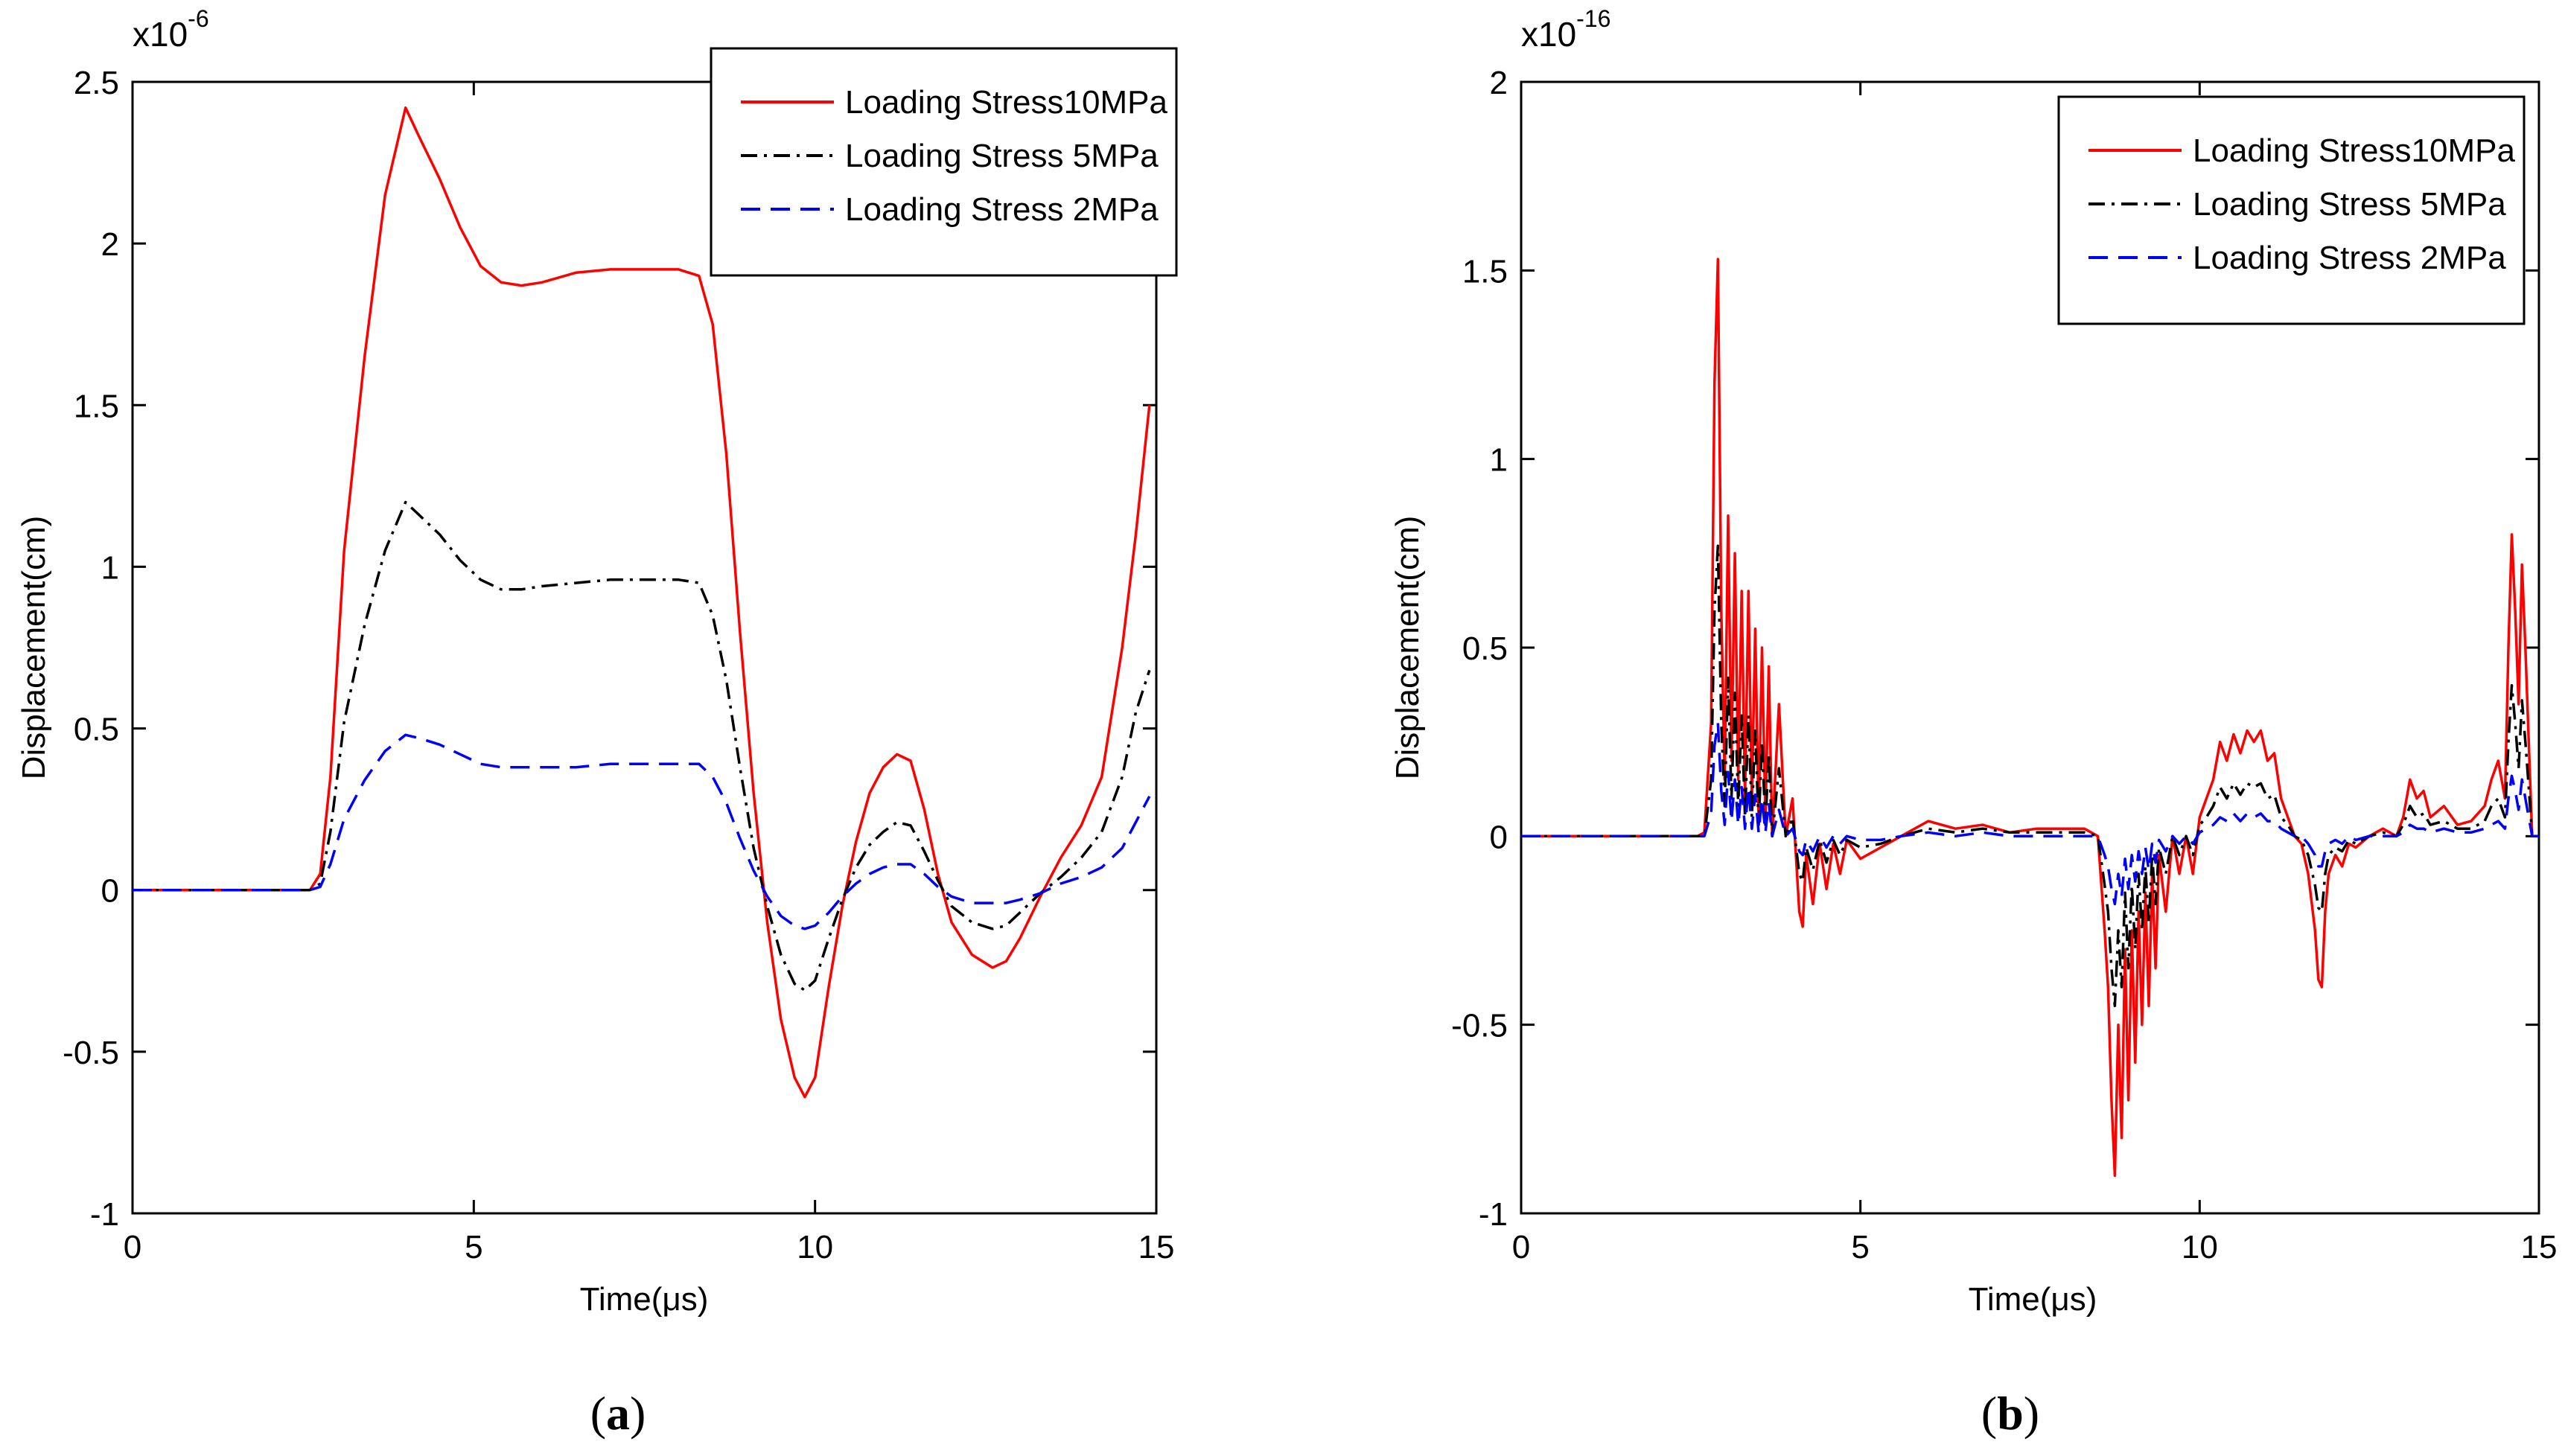 The width and height of the screenshot is (2565, 1456). Describe the element at coordinates (198, 18) in the screenshot. I see `exponent-power: -6` at that location.